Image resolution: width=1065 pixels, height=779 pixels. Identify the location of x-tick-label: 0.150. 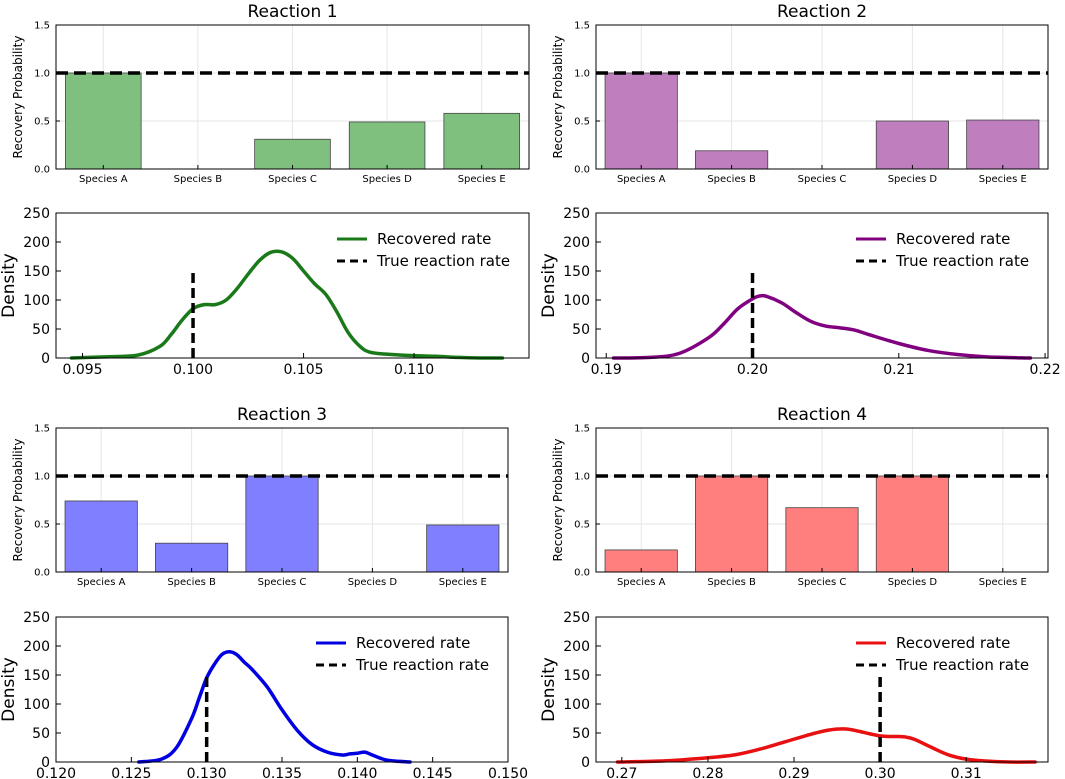
(508, 772).